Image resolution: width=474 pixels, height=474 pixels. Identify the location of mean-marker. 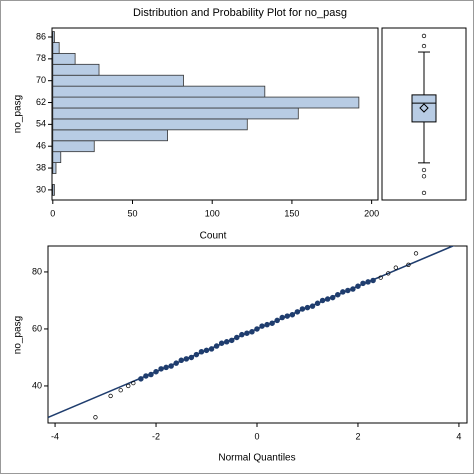
(424, 108).